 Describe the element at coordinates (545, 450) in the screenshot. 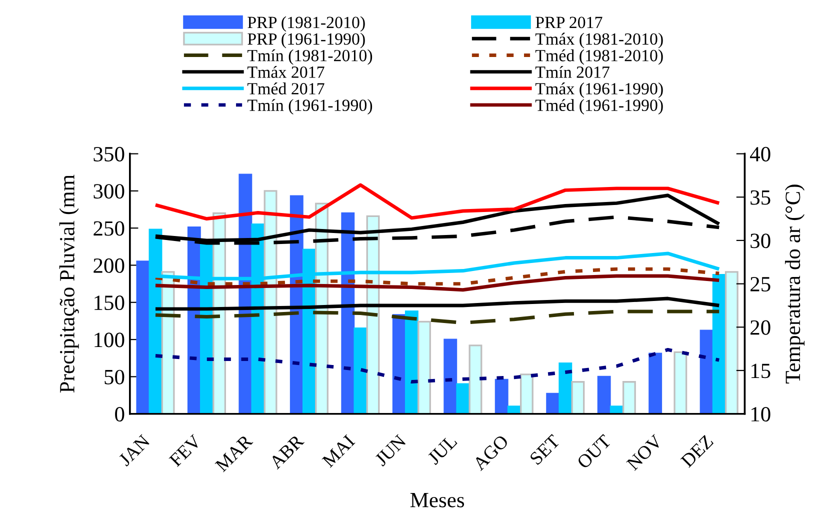

I see `x-tick-label: SET` at that location.